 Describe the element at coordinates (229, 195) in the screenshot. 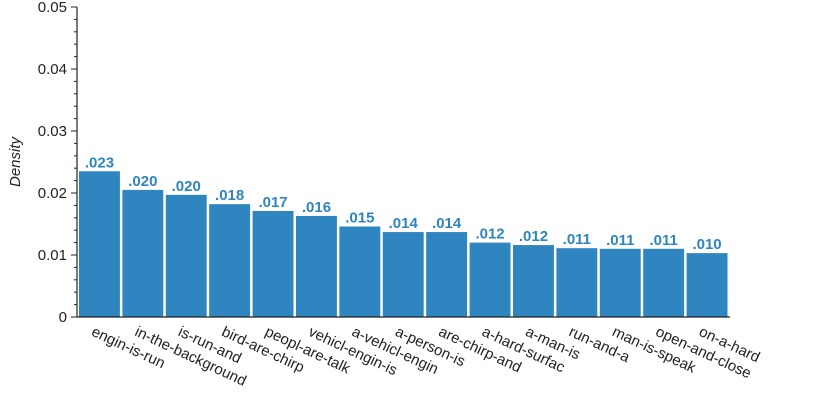

I see `bar-value-label: .018` at that location.